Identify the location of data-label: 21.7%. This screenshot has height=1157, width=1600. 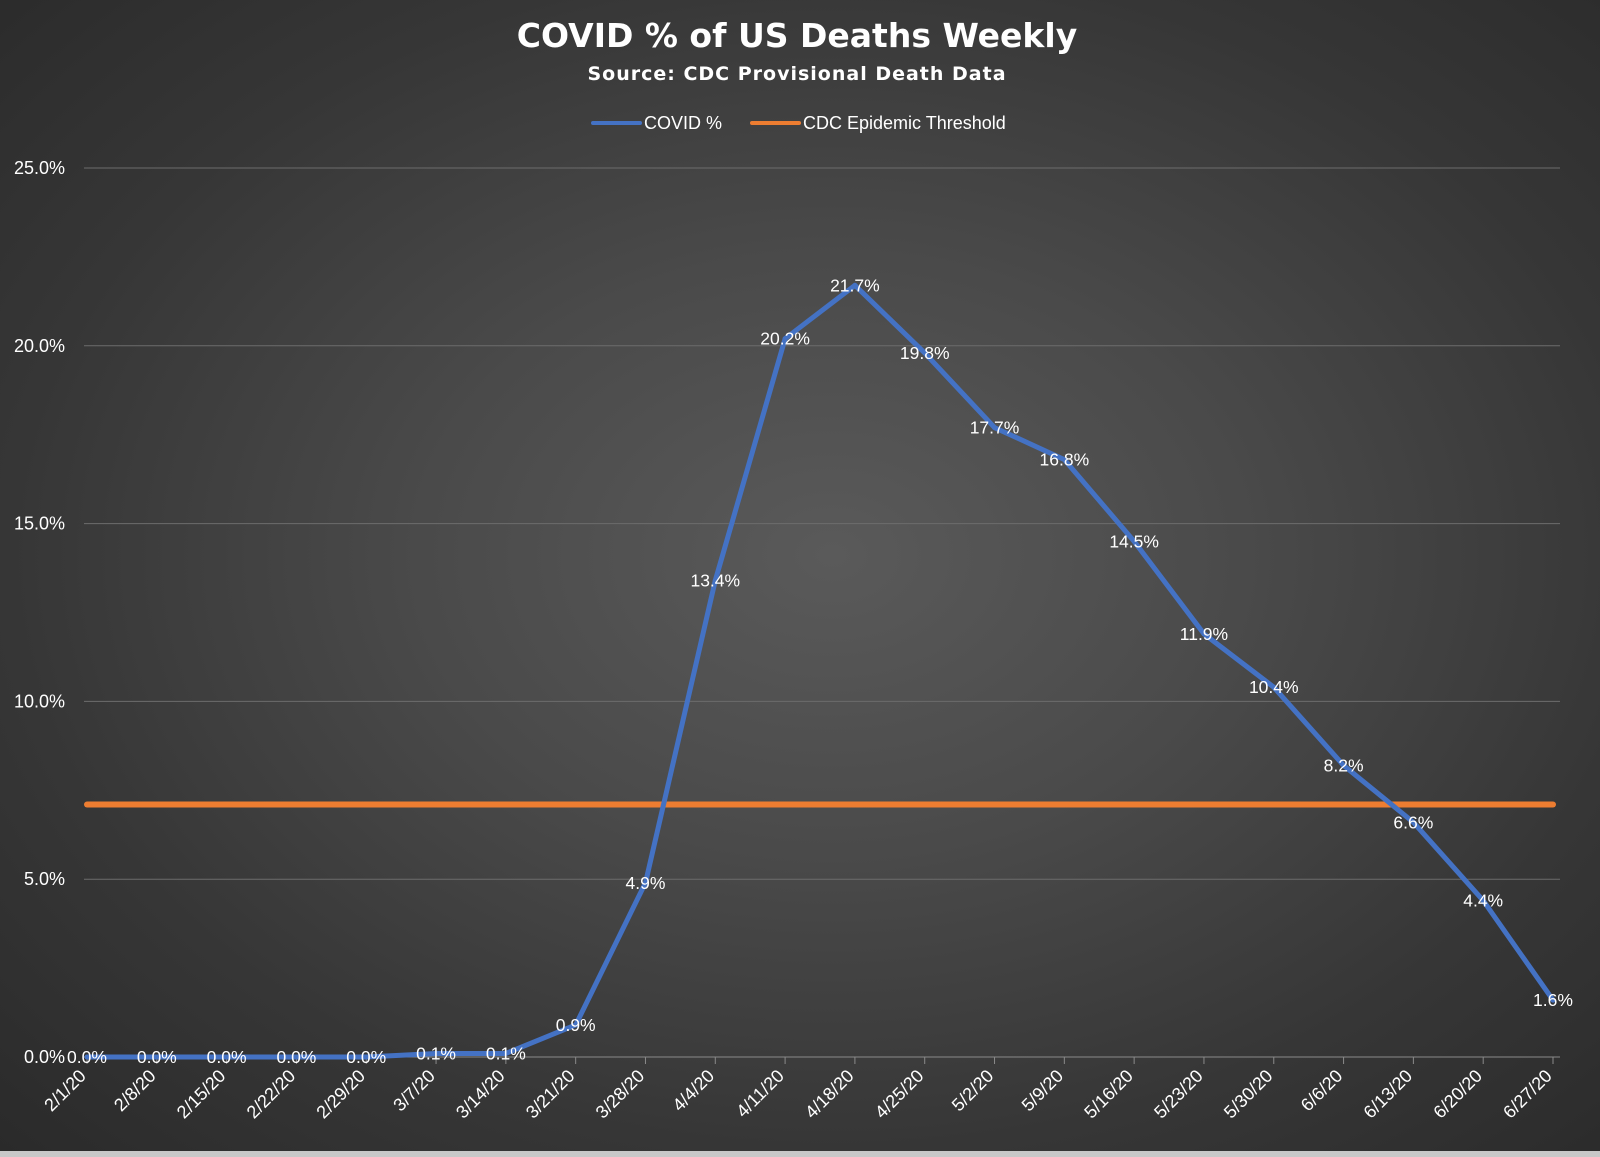
(855, 285).